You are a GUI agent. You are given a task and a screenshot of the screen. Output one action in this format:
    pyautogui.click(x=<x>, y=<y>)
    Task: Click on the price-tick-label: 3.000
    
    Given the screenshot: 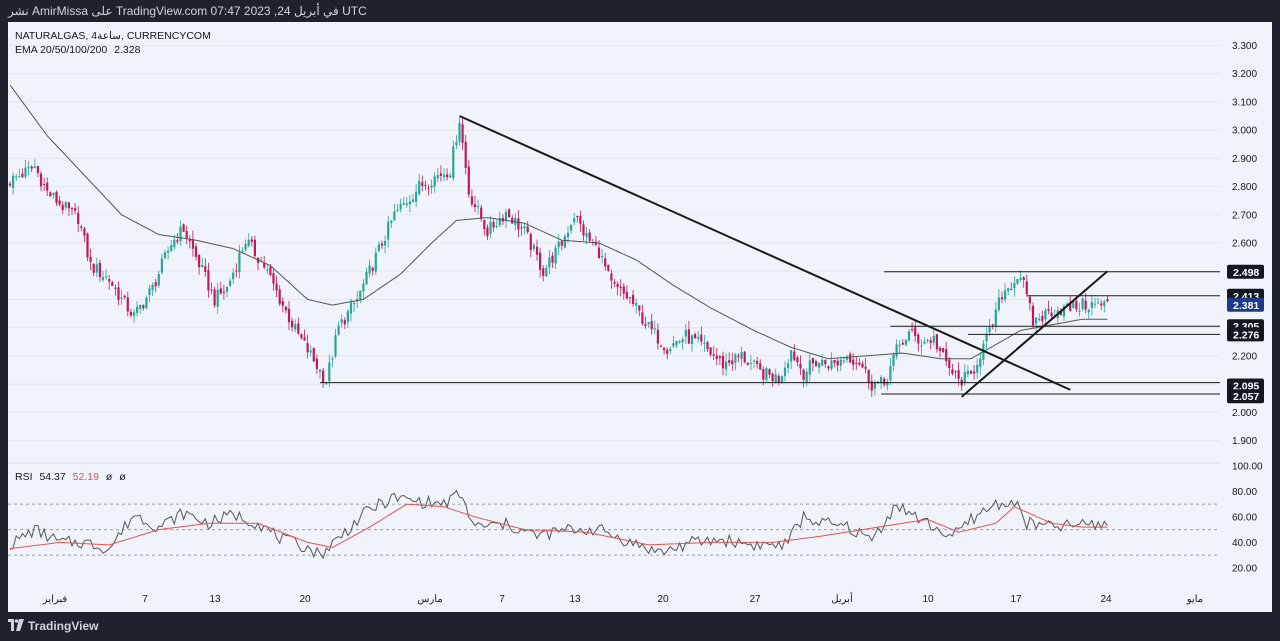 What is the action you would take?
    pyautogui.click(x=1244, y=131)
    